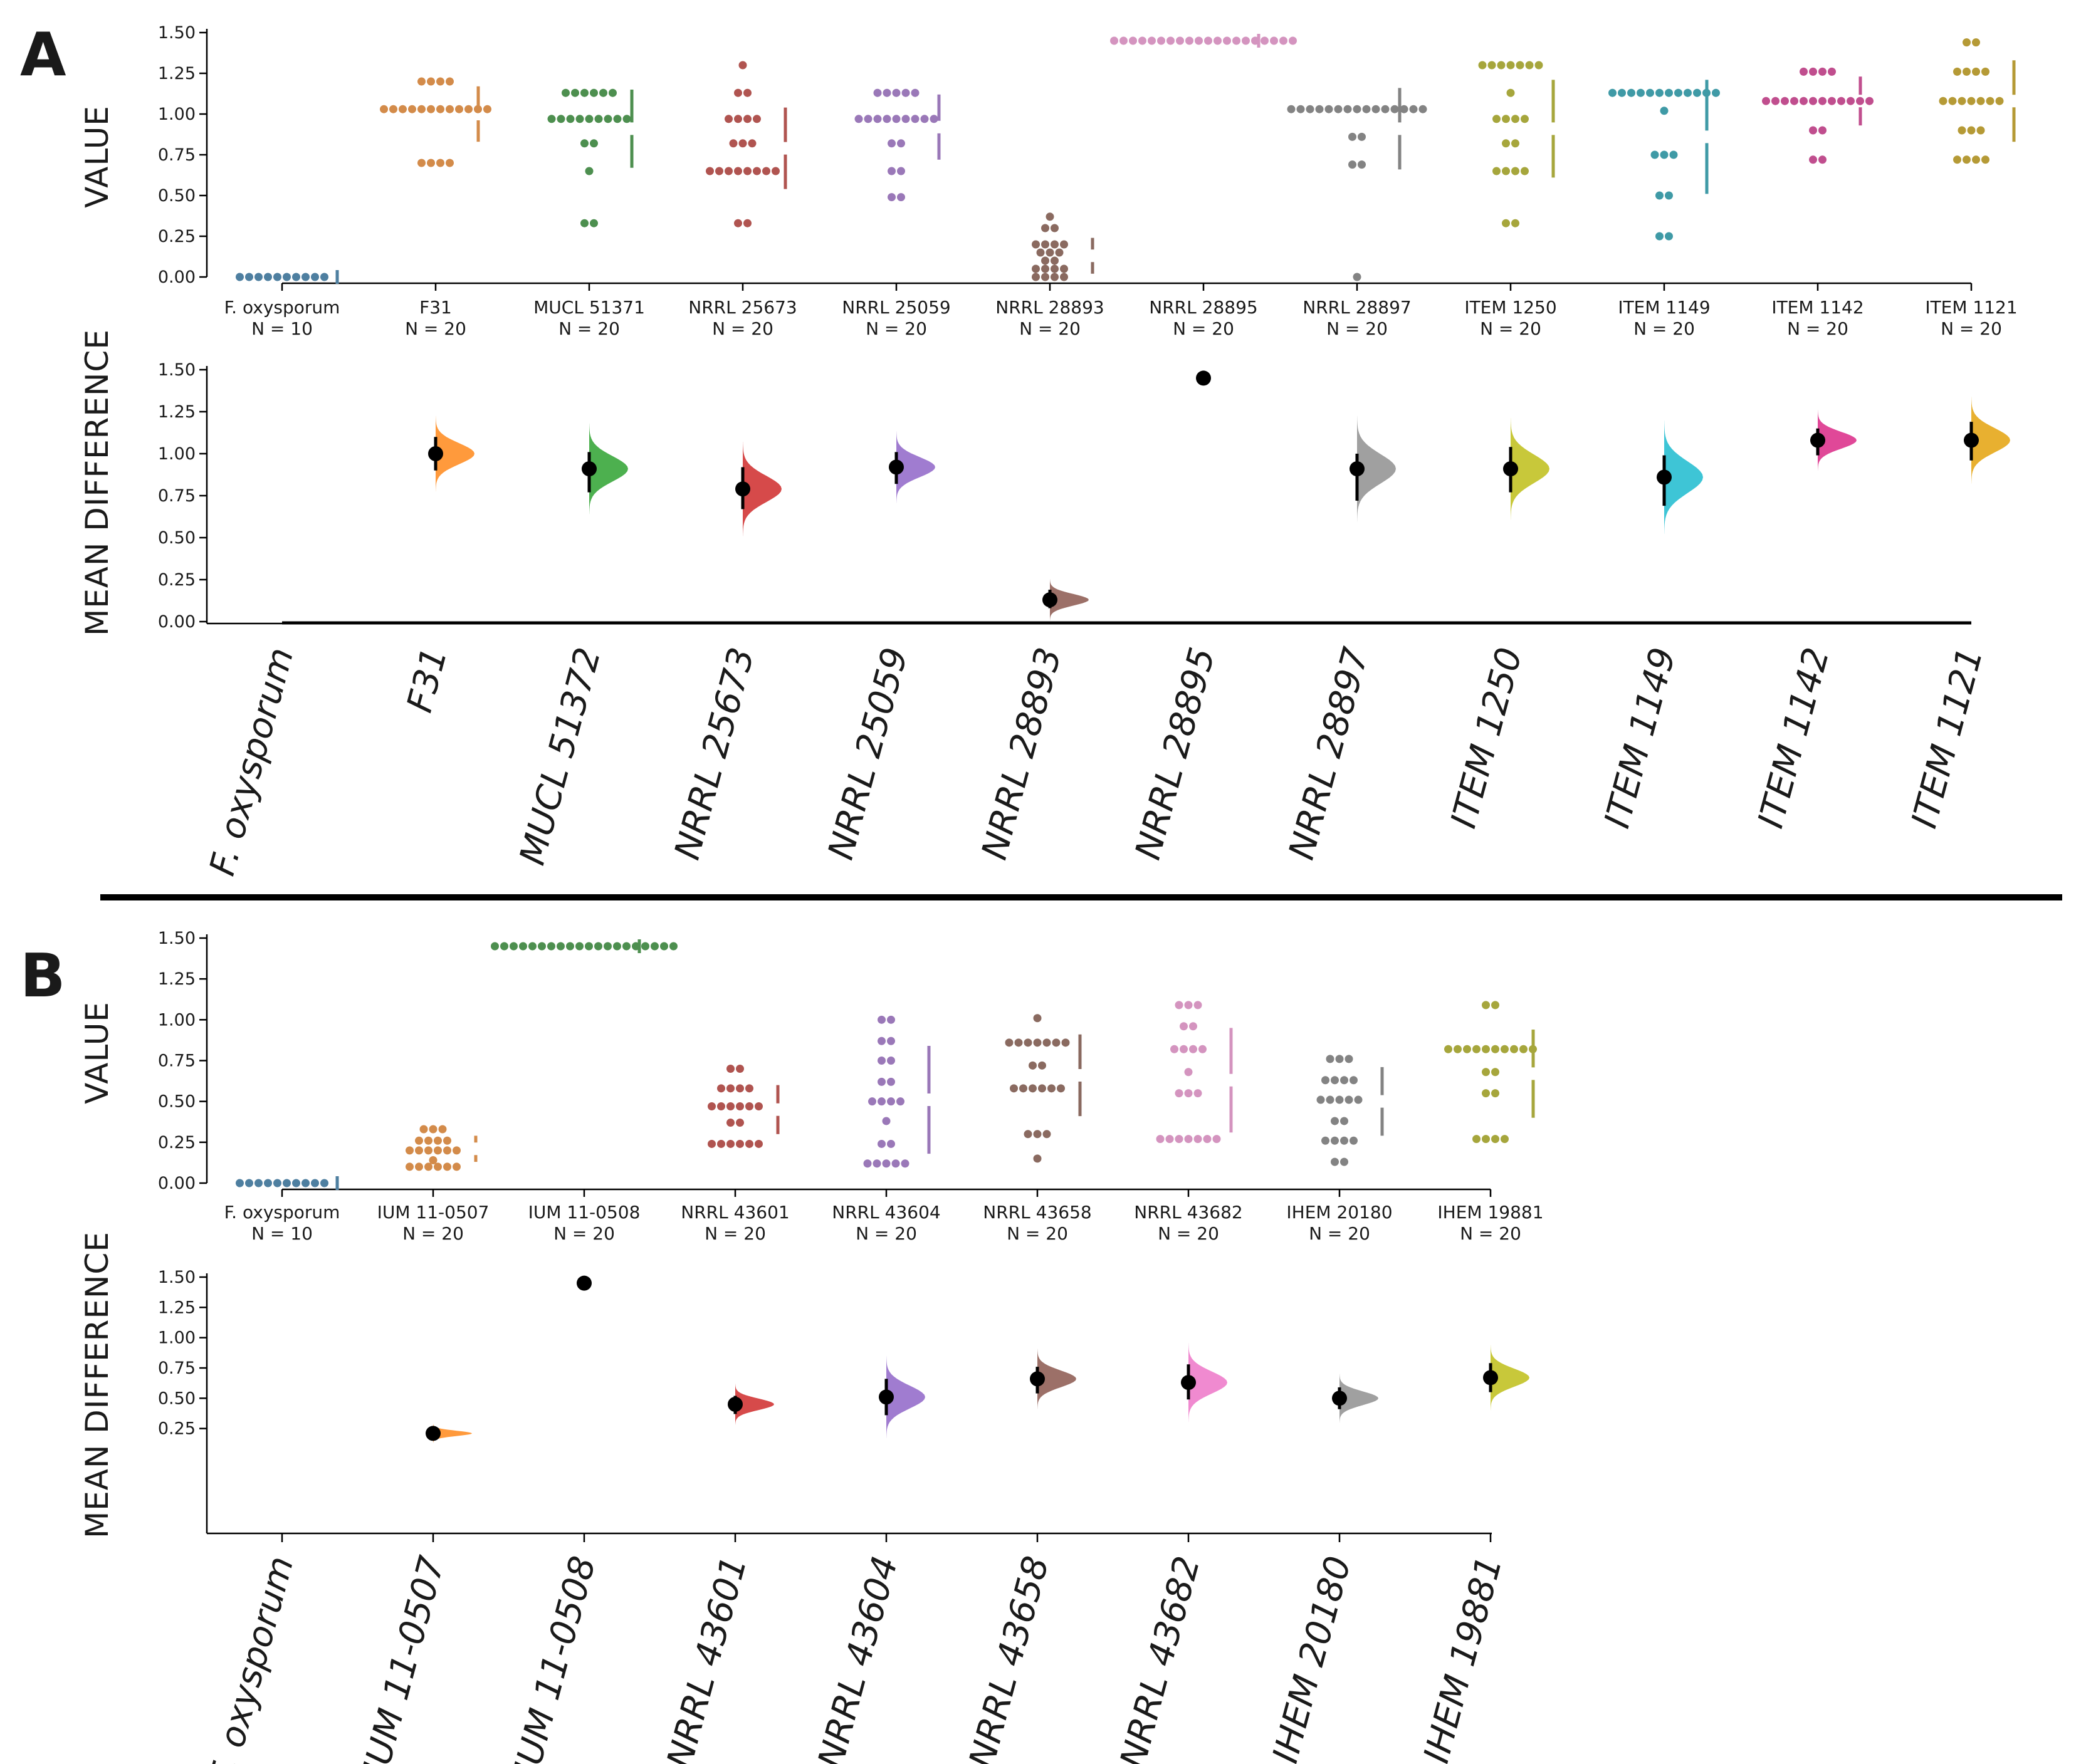 The height and width of the screenshot is (1764, 2081). Describe the element at coordinates (282, 328) in the screenshot. I see `group-n-label: N = 10` at that location.